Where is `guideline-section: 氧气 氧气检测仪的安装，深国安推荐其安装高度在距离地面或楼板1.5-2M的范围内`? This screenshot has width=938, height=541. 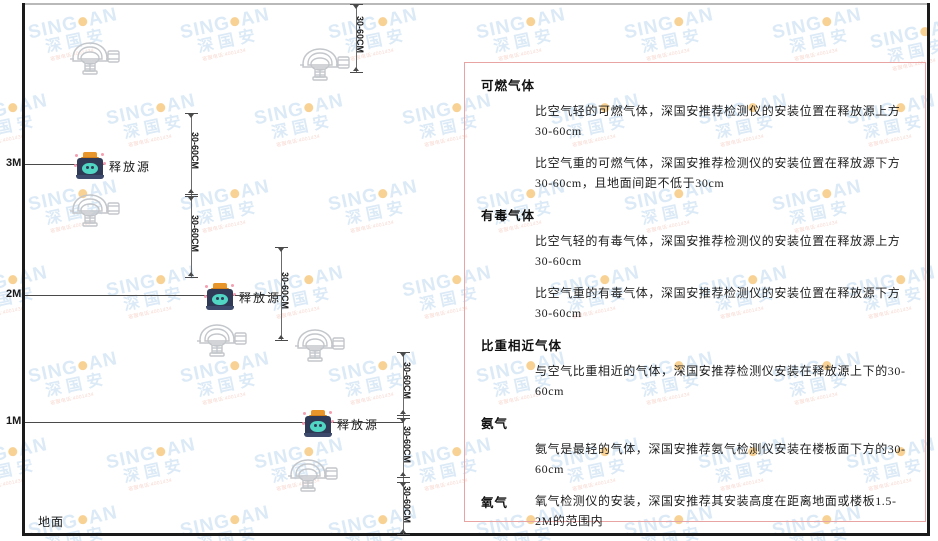
guideline-section: 氧气 氧气检测仪的安装，深国安推荐其安装高度在距离地面或楼板1.5-2M的范围内 is located at coordinates (696, 511).